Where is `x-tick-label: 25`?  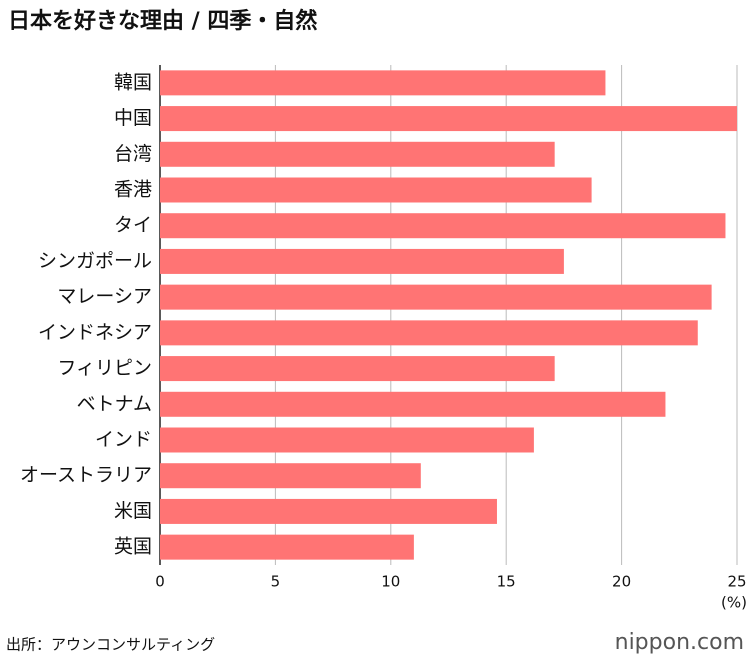 x-tick-label: 25 is located at coordinates (736, 582).